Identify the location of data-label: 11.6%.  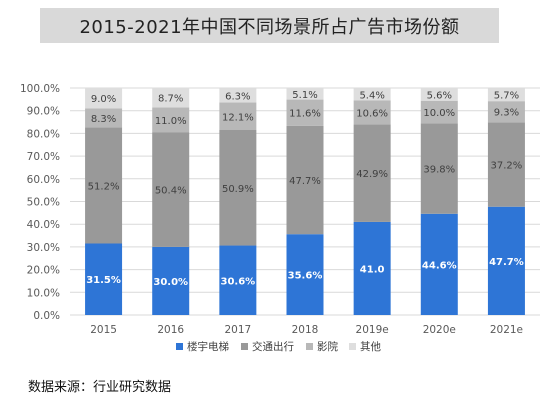
(305, 114).